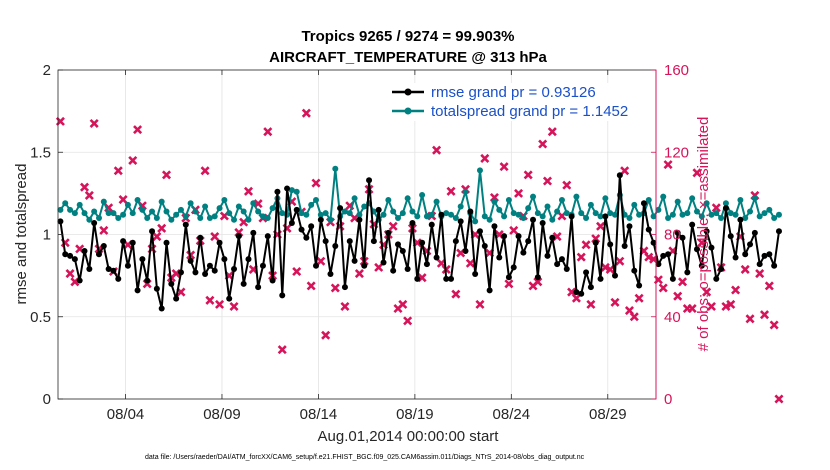 This screenshot has height=470, width=830. Describe the element at coordinates (409, 436) in the screenshot. I see `x-axis-label: Aug.01,2014 00:00:00 start` at that location.